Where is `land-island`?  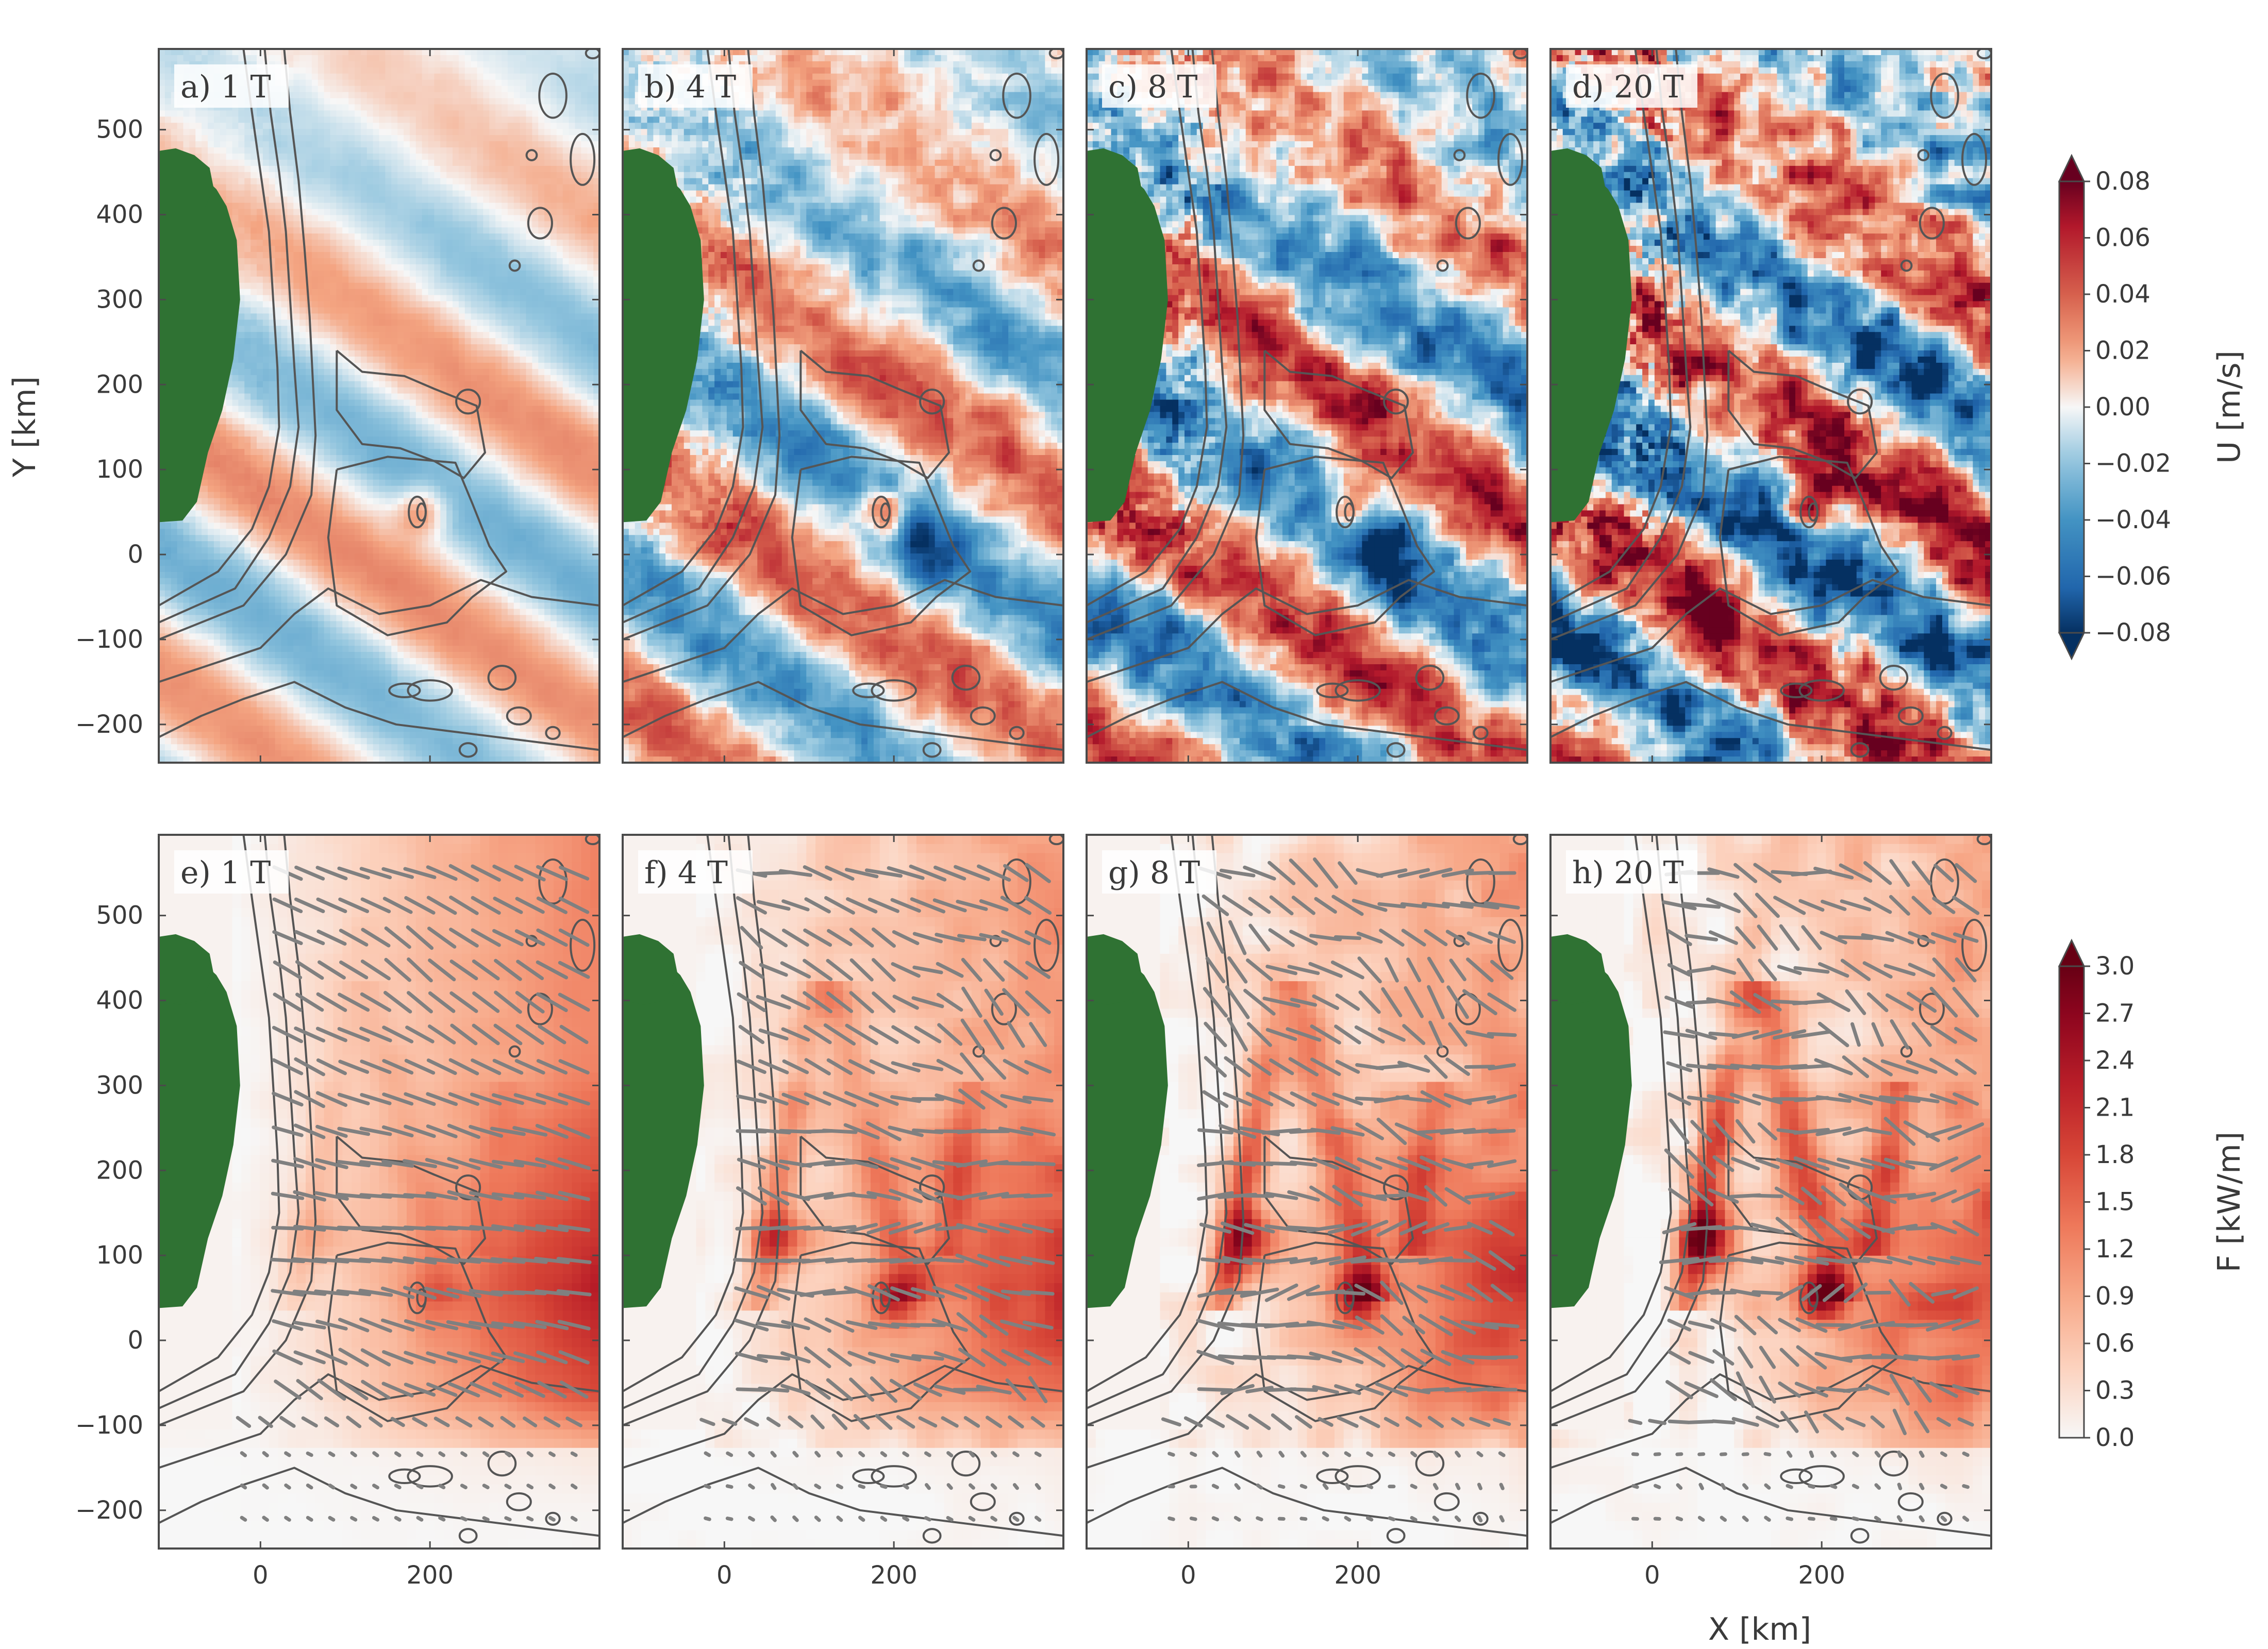
land-island is located at coordinates (1578, 183).